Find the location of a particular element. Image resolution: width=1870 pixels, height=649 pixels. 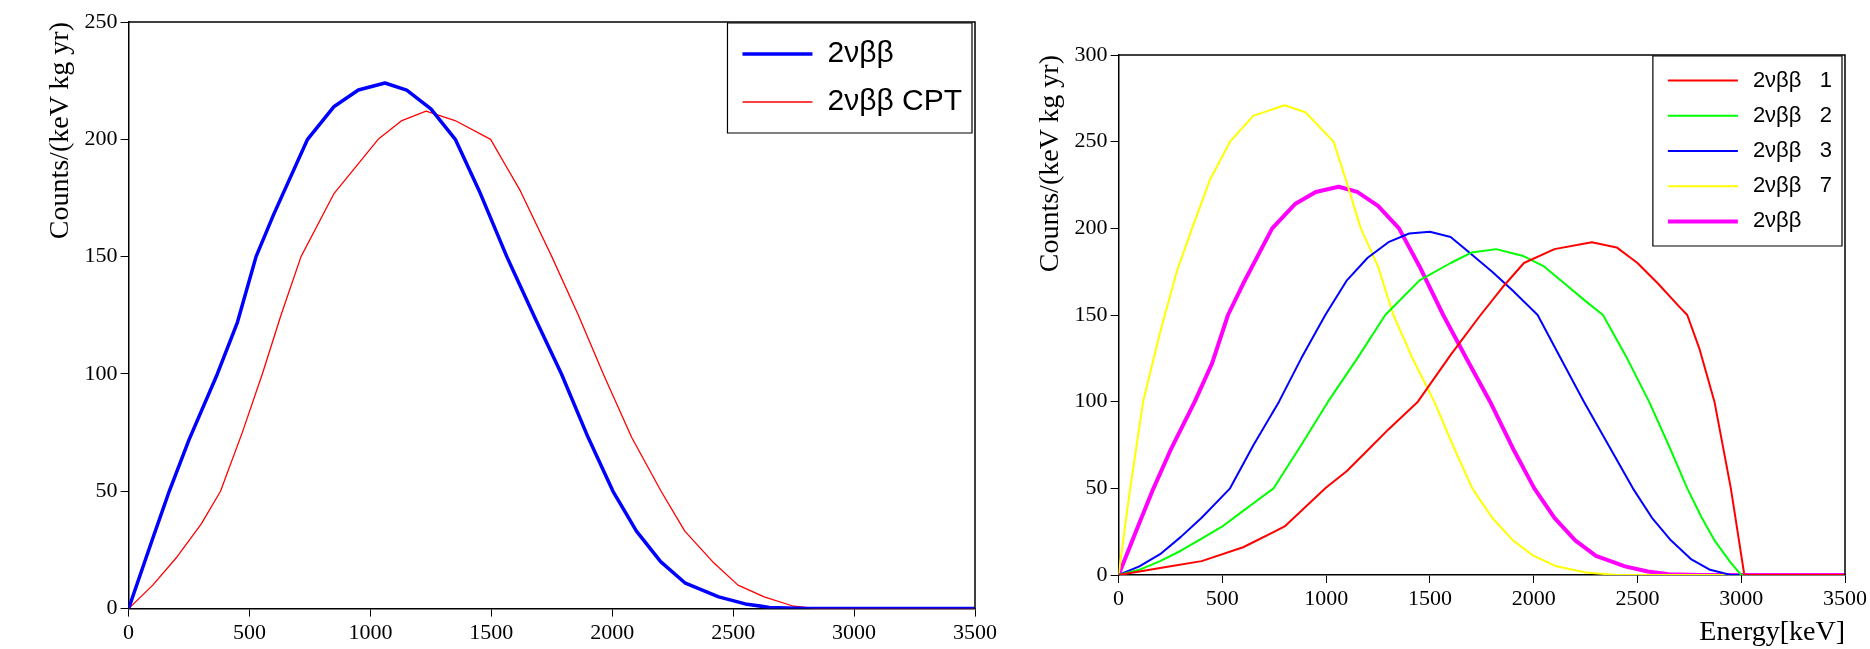

y-tick-label: 300 is located at coordinates (1091, 53).